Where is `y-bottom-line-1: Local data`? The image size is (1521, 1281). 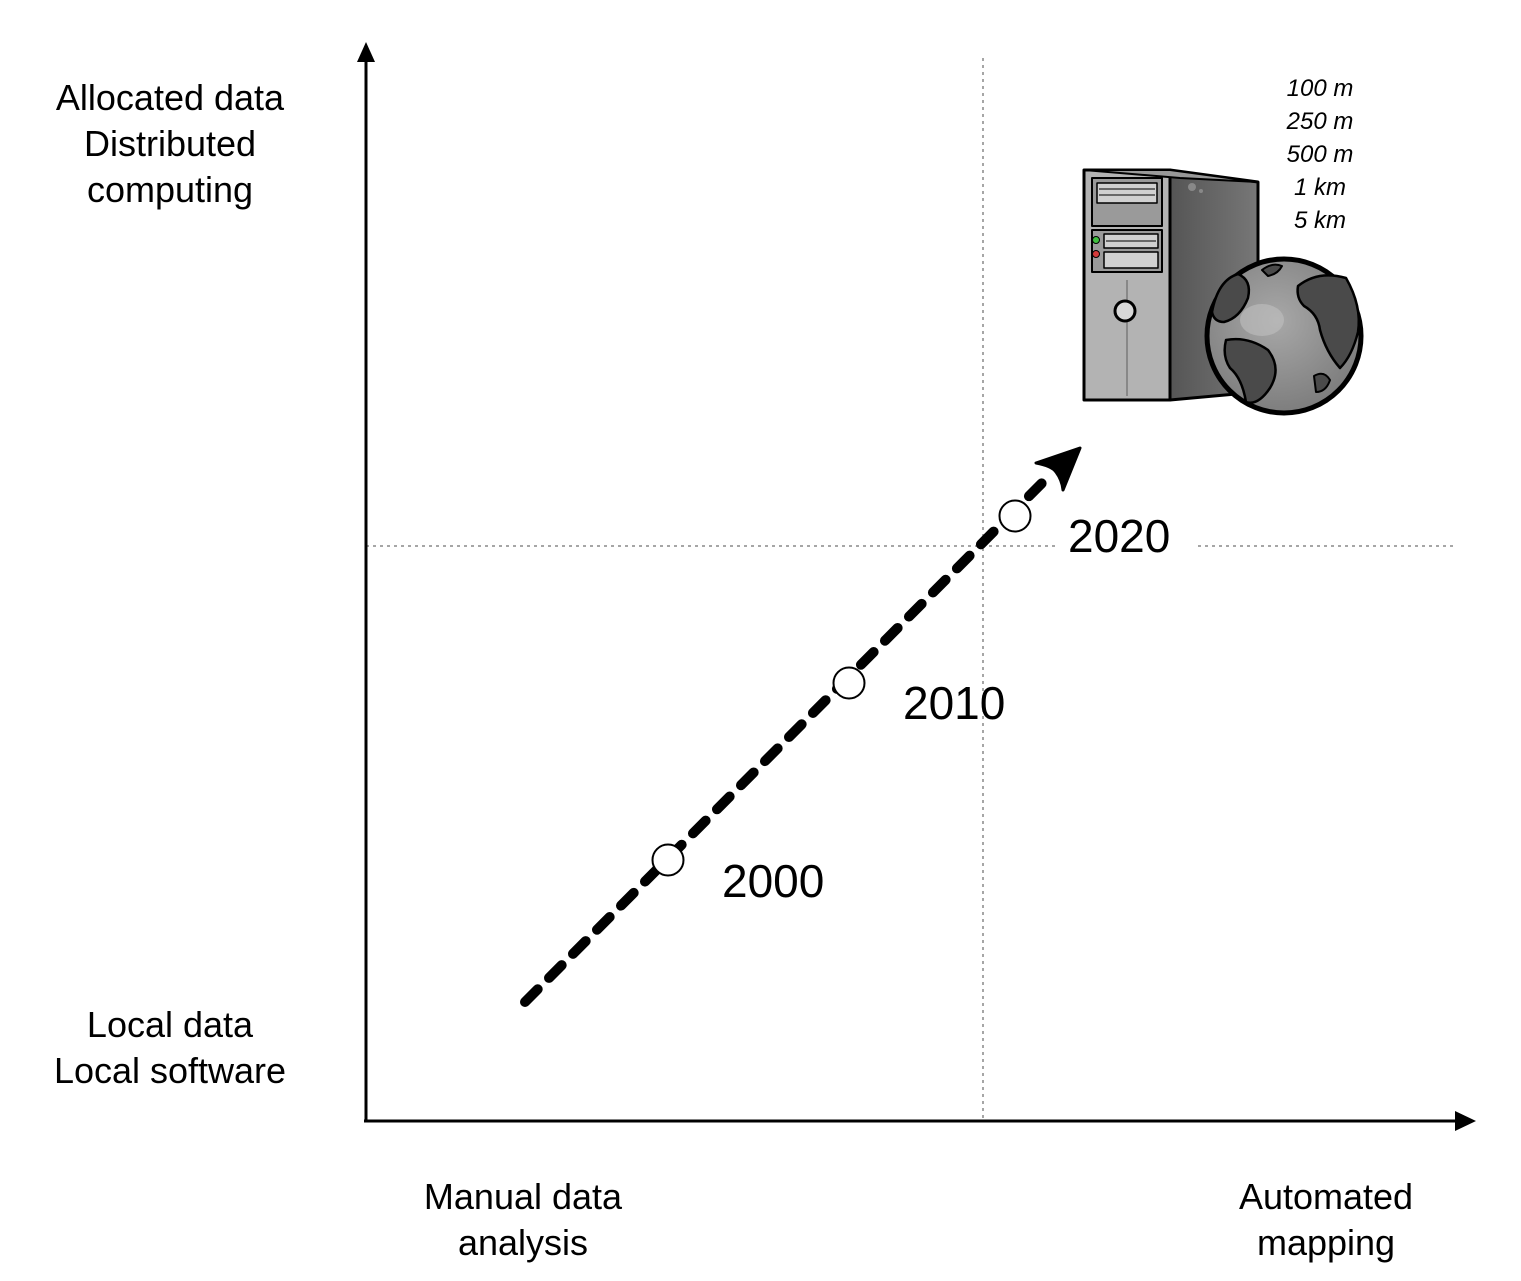
y-bottom-line-1: Local data is located at coordinates (170, 1024).